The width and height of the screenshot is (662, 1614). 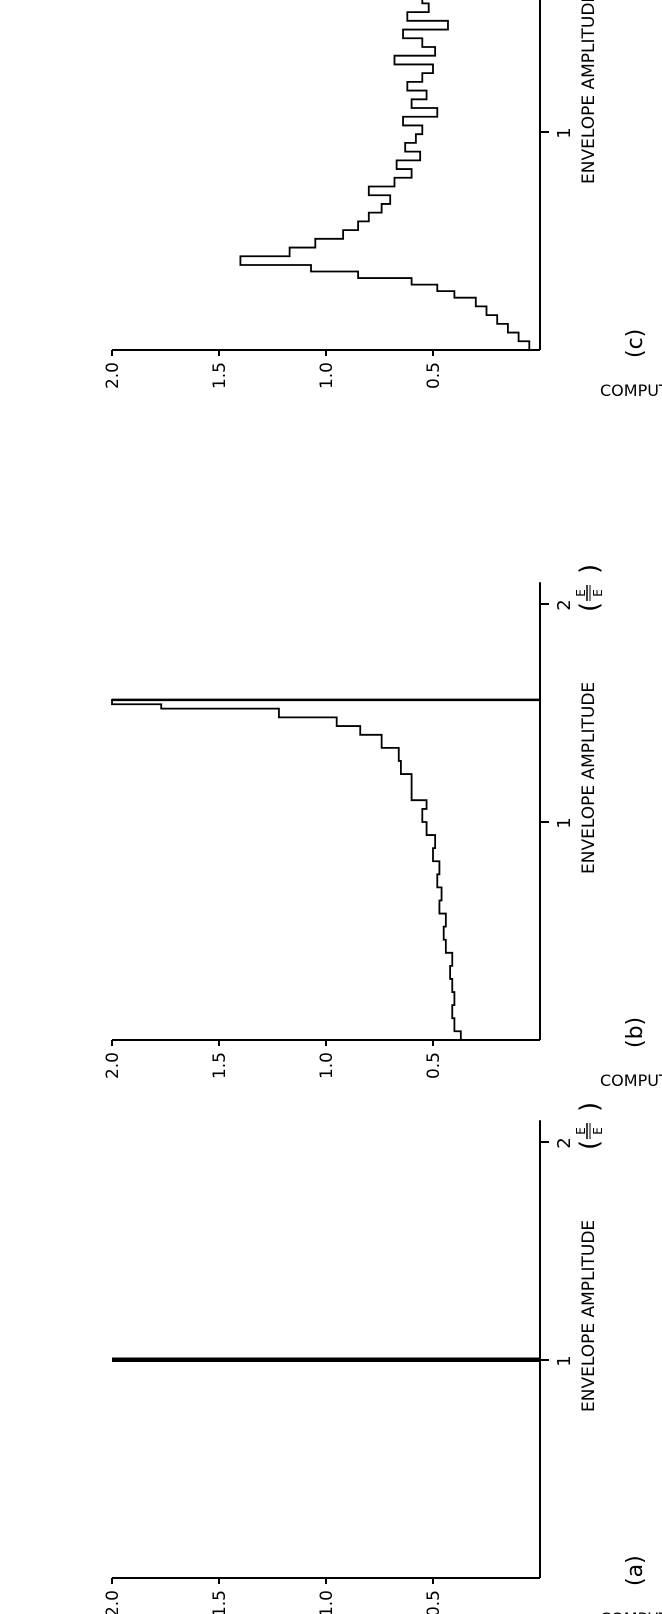 I want to click on panel-label: (a), so click(x=635, y=1570).